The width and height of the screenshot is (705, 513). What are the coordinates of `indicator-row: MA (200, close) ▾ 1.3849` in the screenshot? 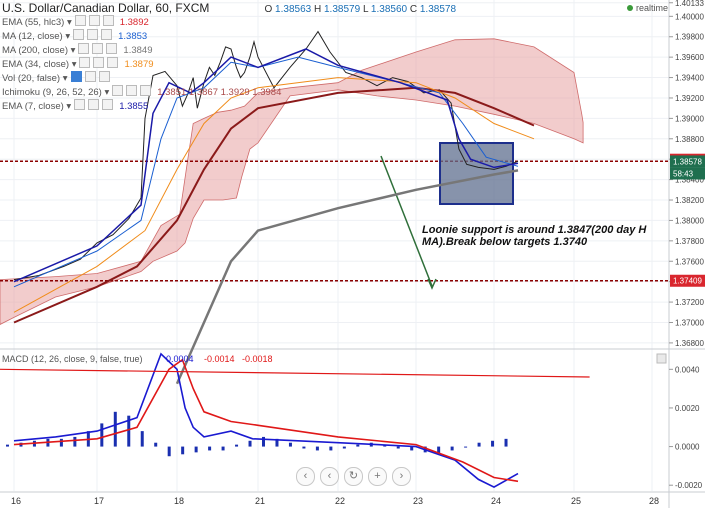 It's located at (77, 50).